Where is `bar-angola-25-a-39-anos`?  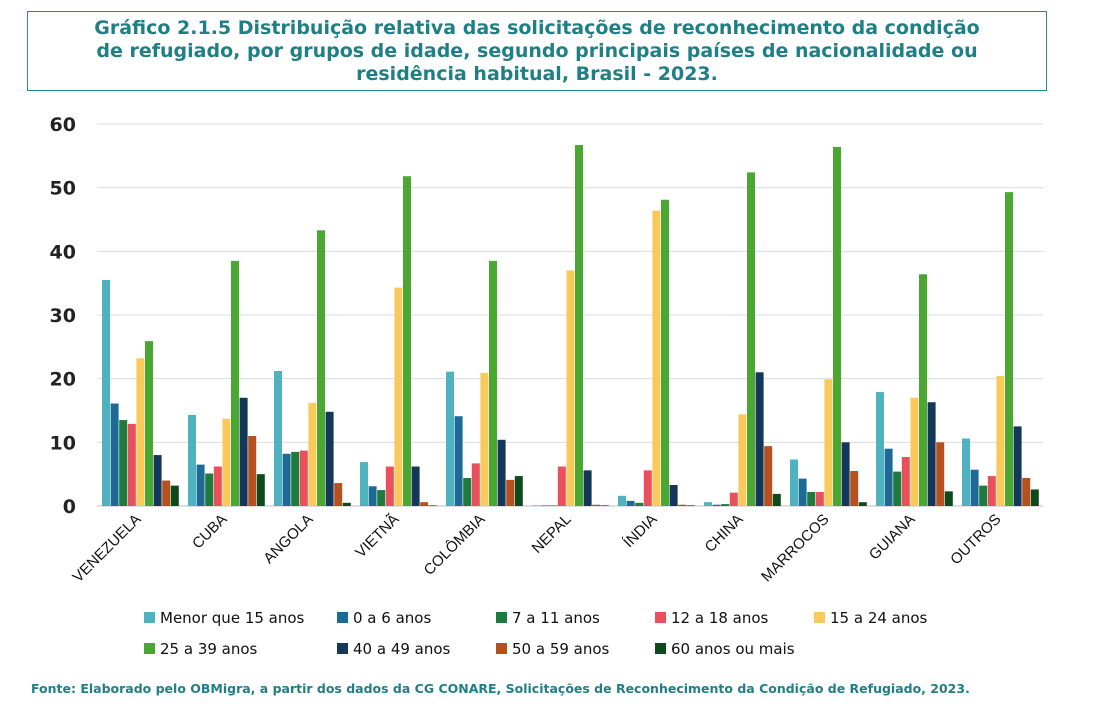
bar-angola-25-a-39-anos is located at coordinates (321, 368).